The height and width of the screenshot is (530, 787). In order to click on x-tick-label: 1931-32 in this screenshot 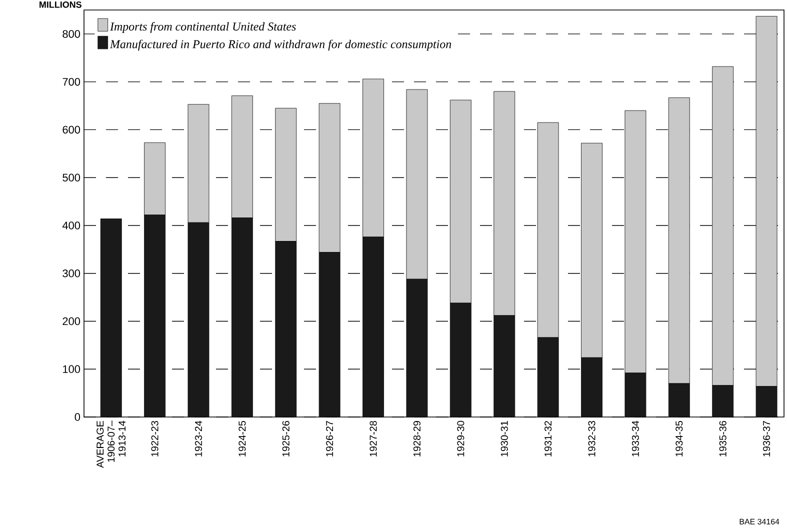, I will do `click(548, 438)`.